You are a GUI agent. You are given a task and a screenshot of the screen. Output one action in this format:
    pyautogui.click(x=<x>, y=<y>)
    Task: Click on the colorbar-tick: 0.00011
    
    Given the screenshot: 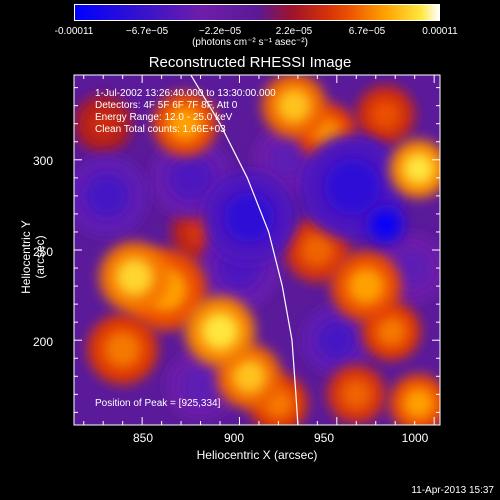 What is the action you would take?
    pyautogui.click(x=440, y=31)
    